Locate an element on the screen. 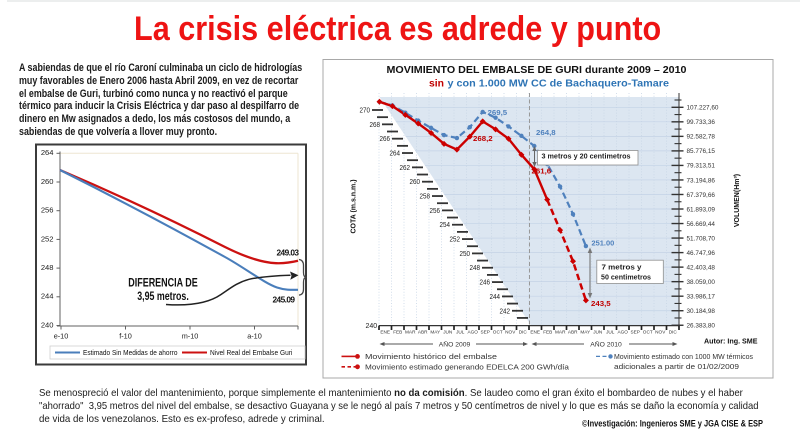 The width and height of the screenshot is (800, 435). svg-text: DIFERENCIA DE is located at coordinates (163, 282).